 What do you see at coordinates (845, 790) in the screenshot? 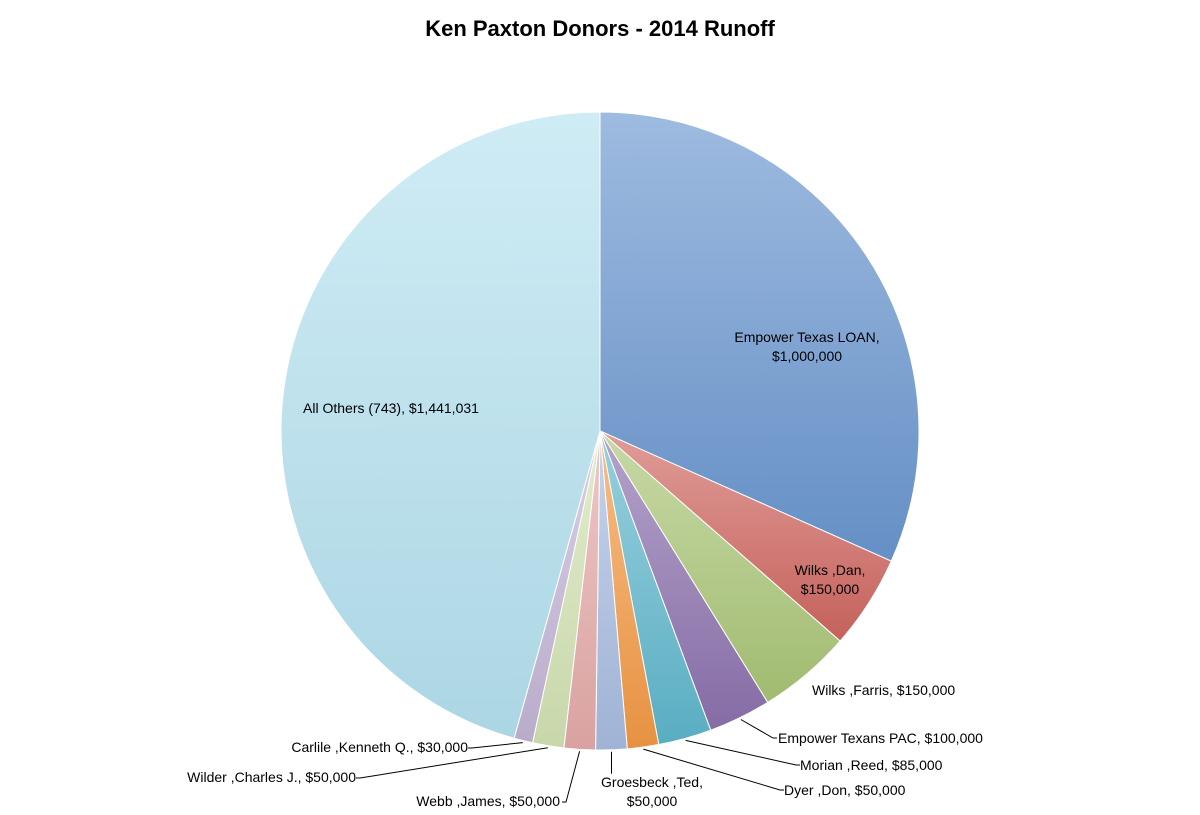
I see `slice-label-6: Dyer ,Don, $50,000` at bounding box center [845, 790].